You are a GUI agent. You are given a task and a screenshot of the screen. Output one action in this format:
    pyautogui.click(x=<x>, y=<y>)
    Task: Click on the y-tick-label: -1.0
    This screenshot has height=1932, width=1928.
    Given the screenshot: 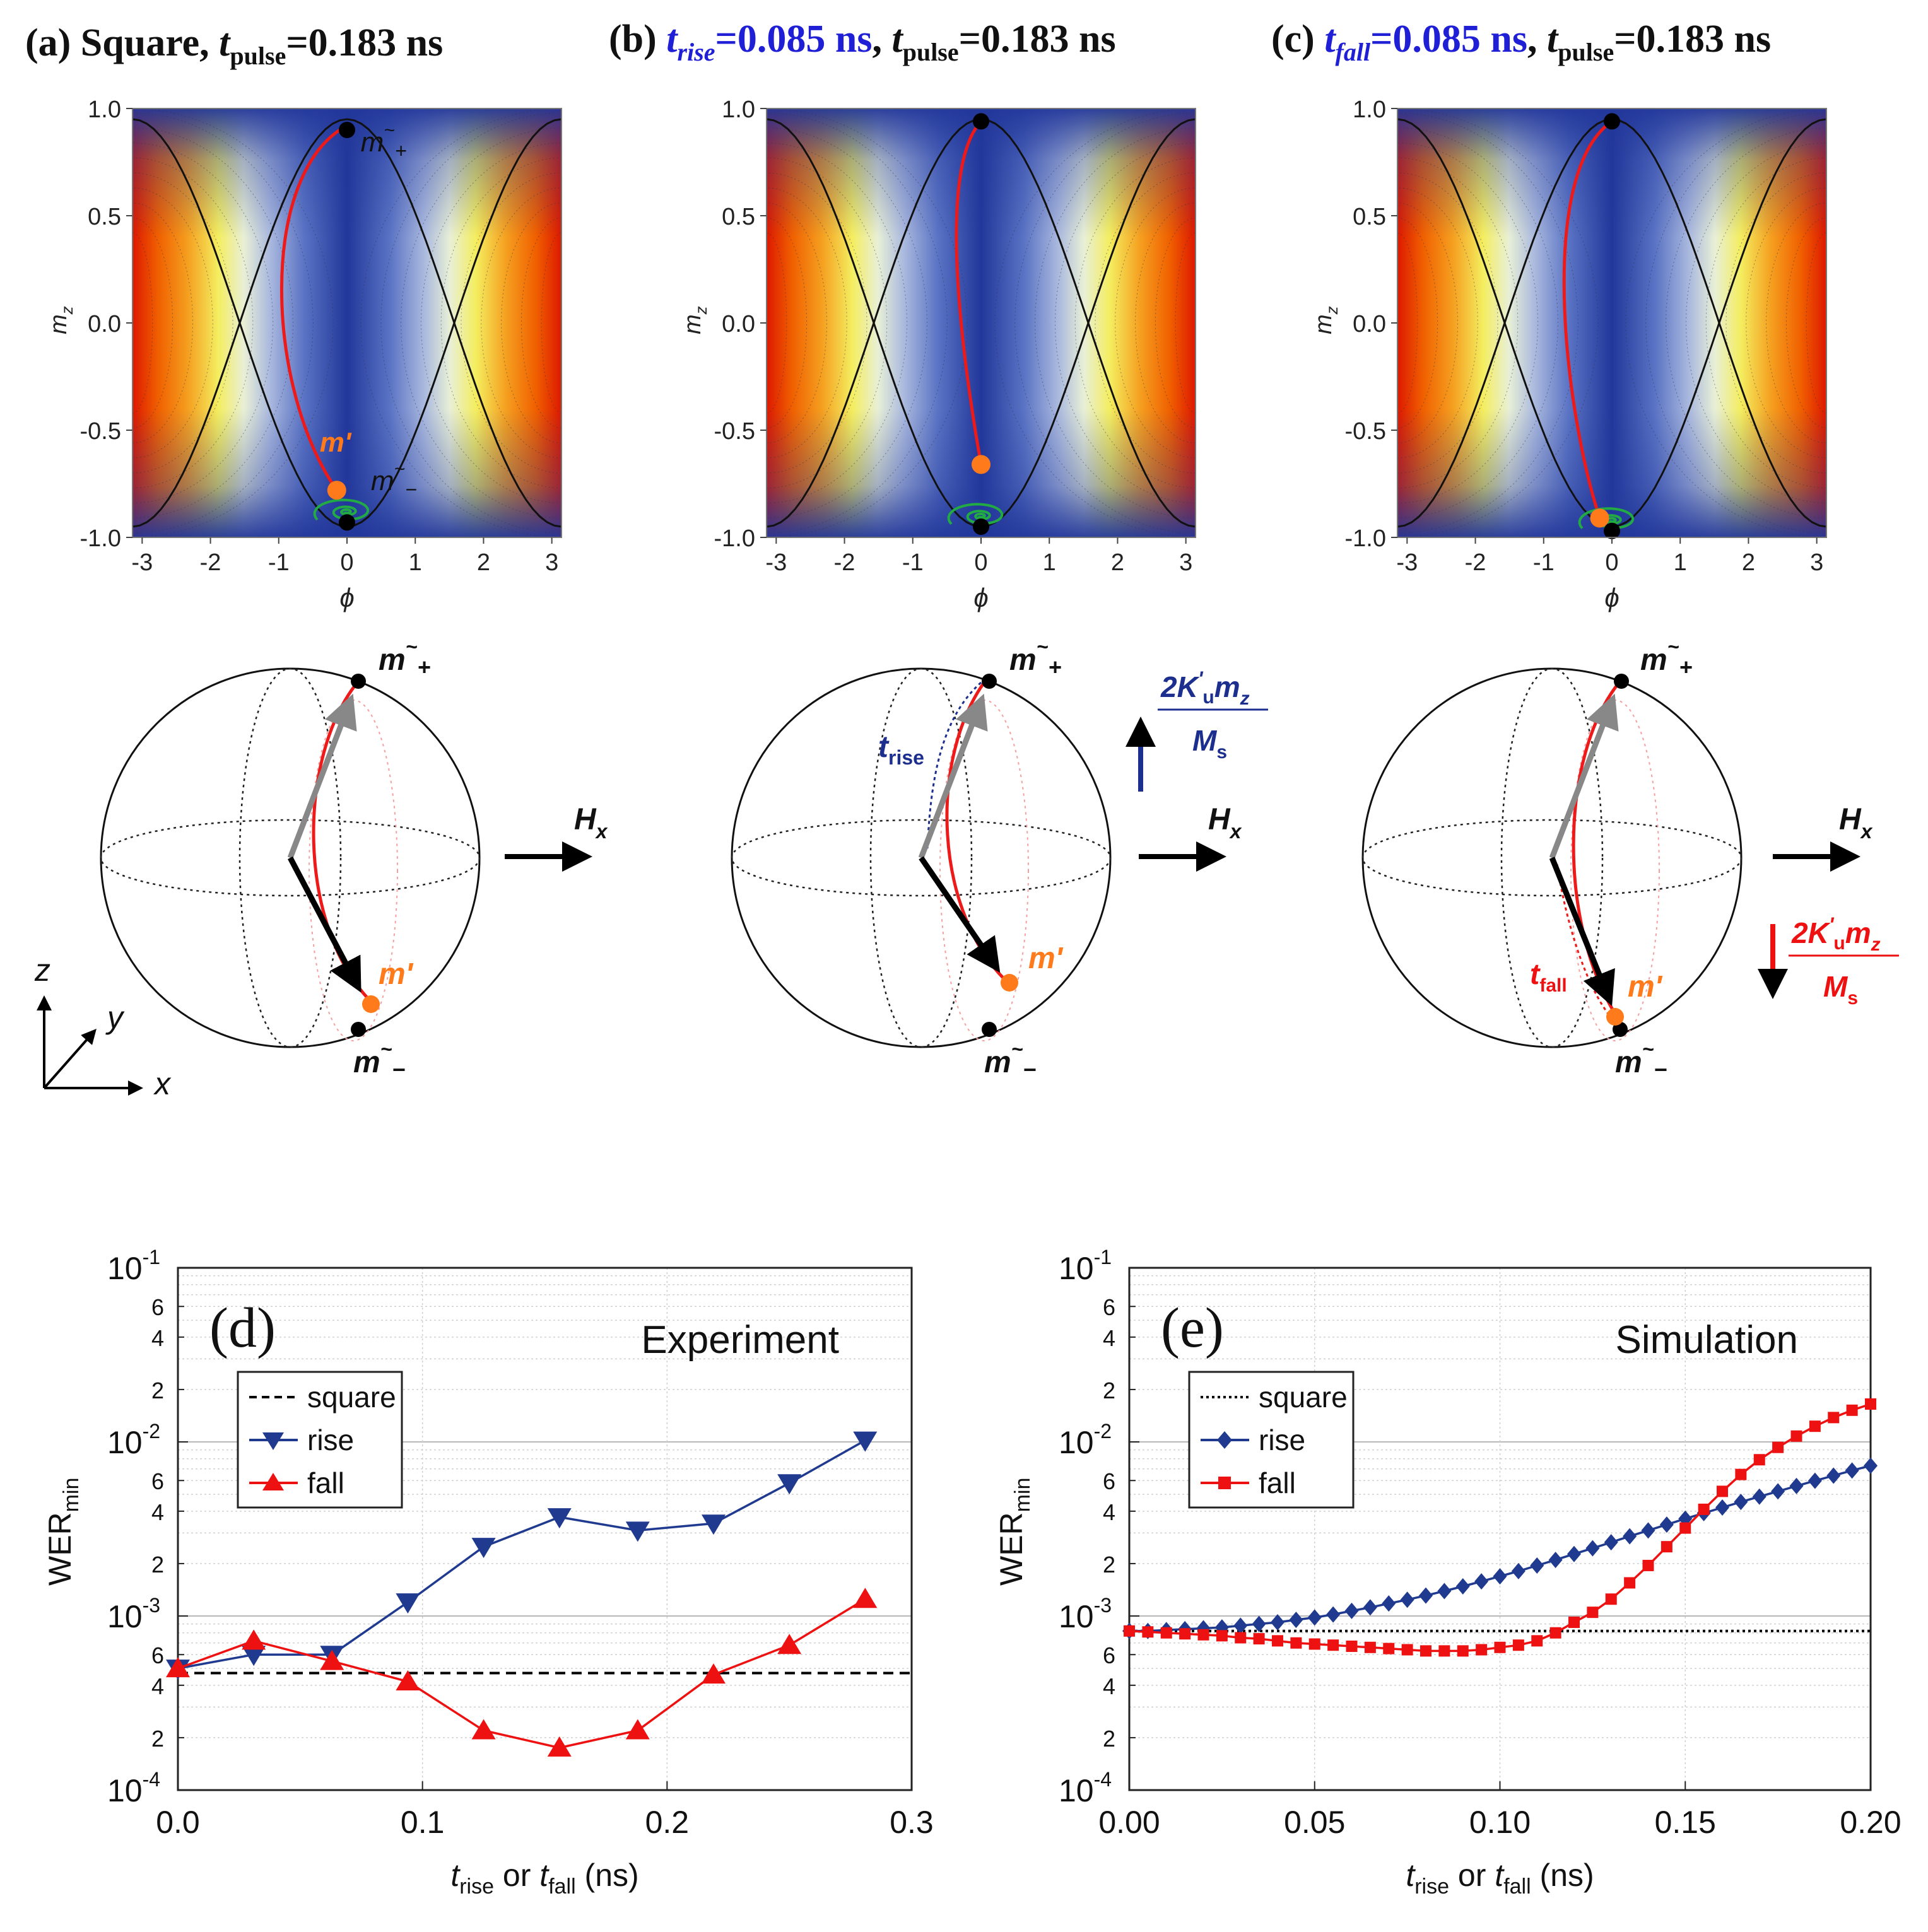 What is the action you would take?
    pyautogui.click(x=1365, y=538)
    